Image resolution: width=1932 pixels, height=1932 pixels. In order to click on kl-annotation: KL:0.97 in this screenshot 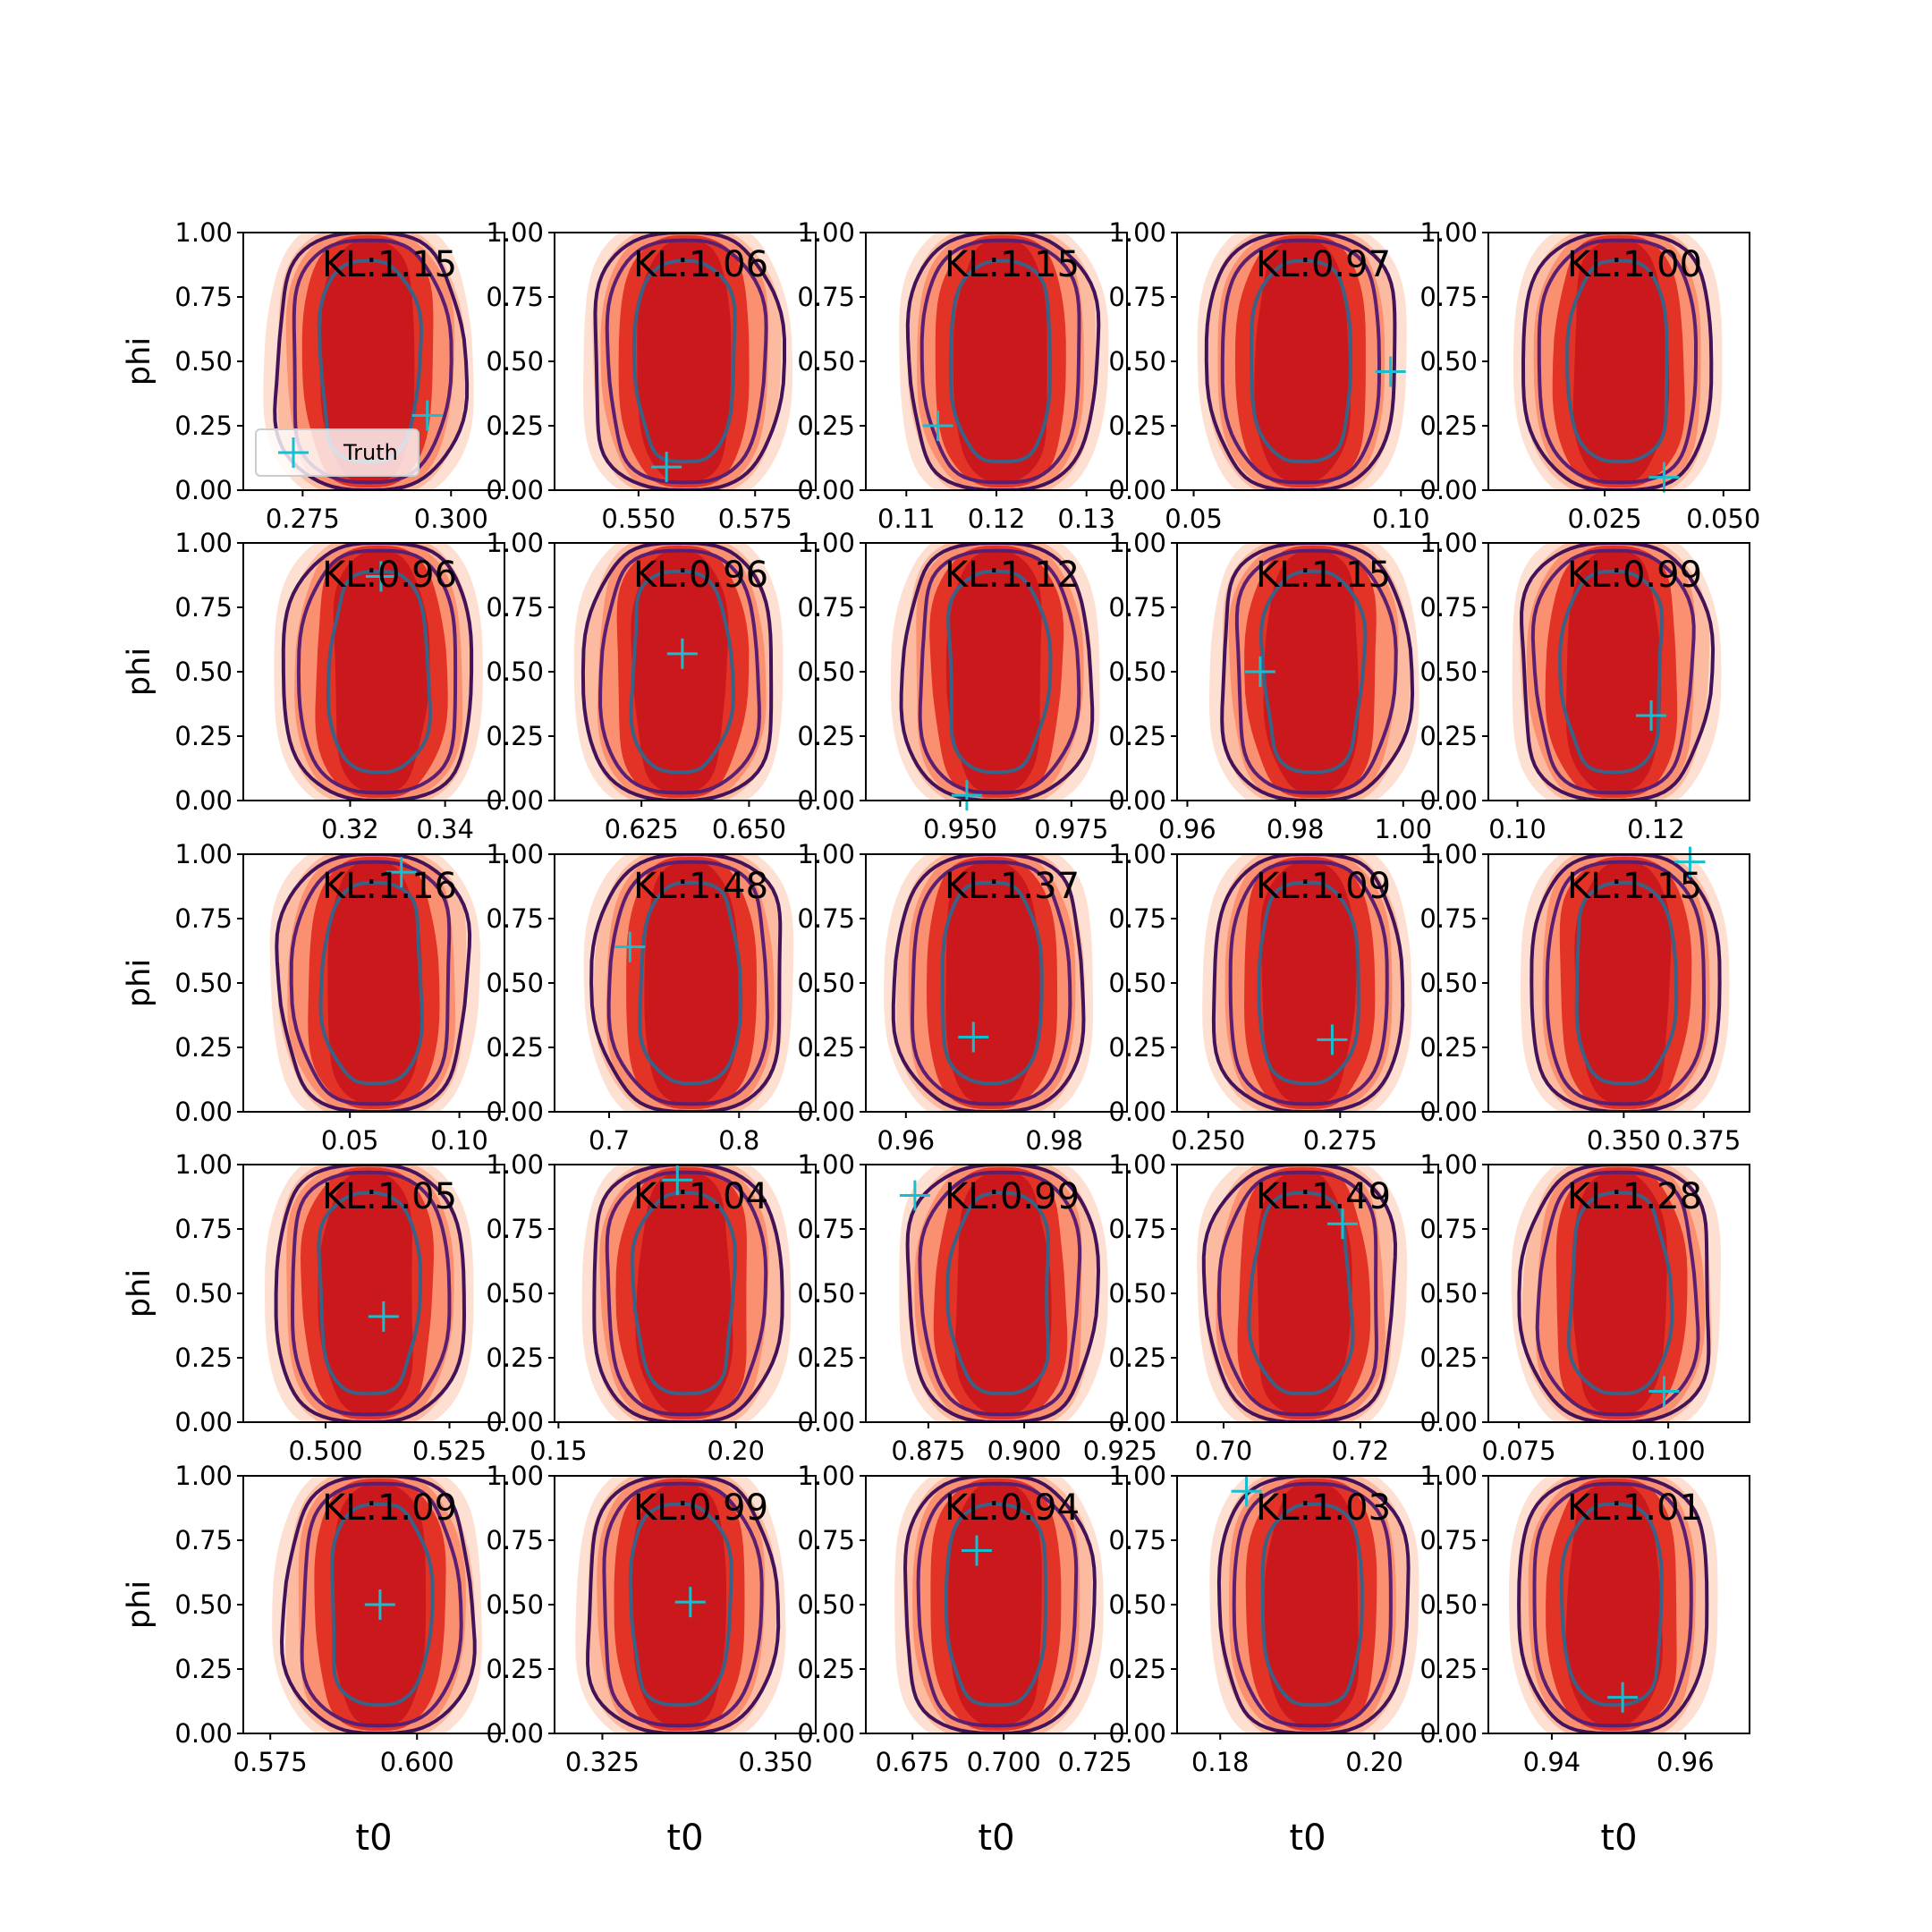, I will do `click(1323, 264)`.